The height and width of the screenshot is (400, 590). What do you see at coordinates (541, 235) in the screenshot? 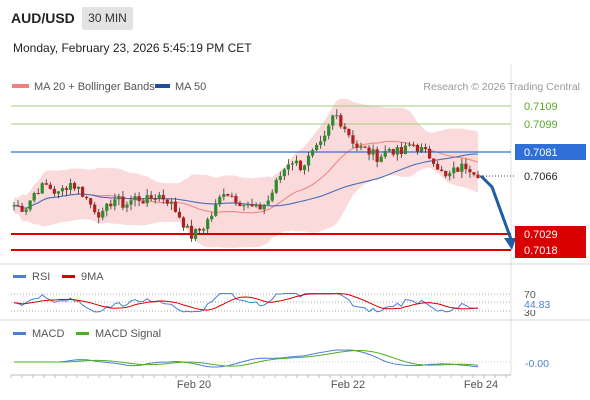
I see `level-label-4: 0.7029` at bounding box center [541, 235].